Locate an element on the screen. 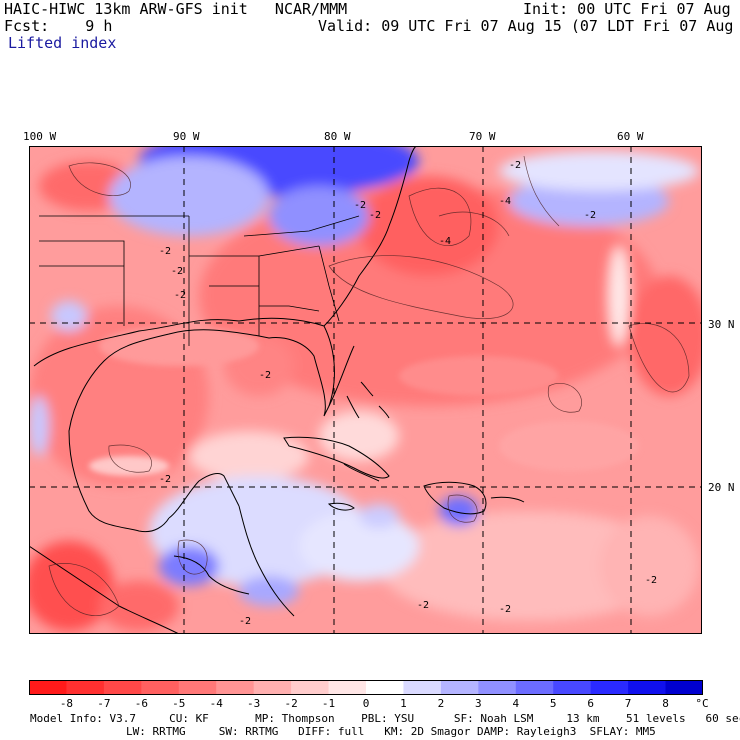  lon-label-70w: 70 W is located at coordinates (482, 136).